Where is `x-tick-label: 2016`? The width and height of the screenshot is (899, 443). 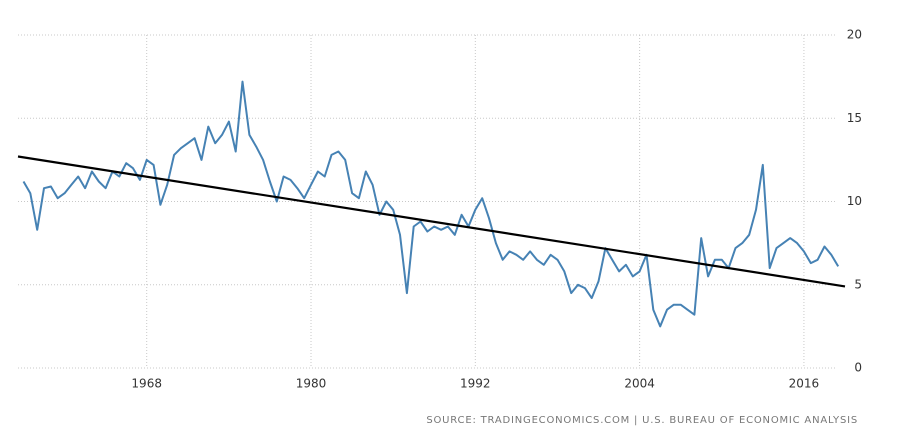
x-tick-label: 2016 is located at coordinates (804, 384).